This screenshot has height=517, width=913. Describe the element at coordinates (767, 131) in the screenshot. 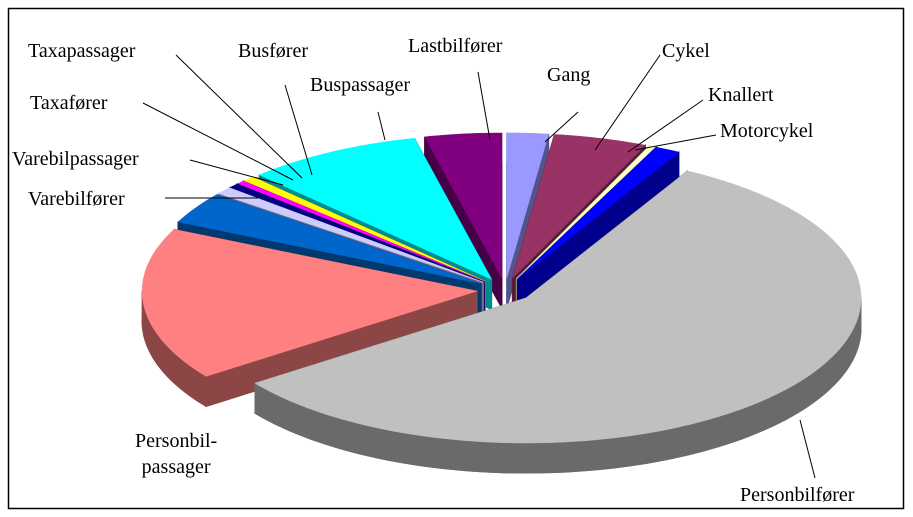

I see `slice-label: Motorcykel` at that location.